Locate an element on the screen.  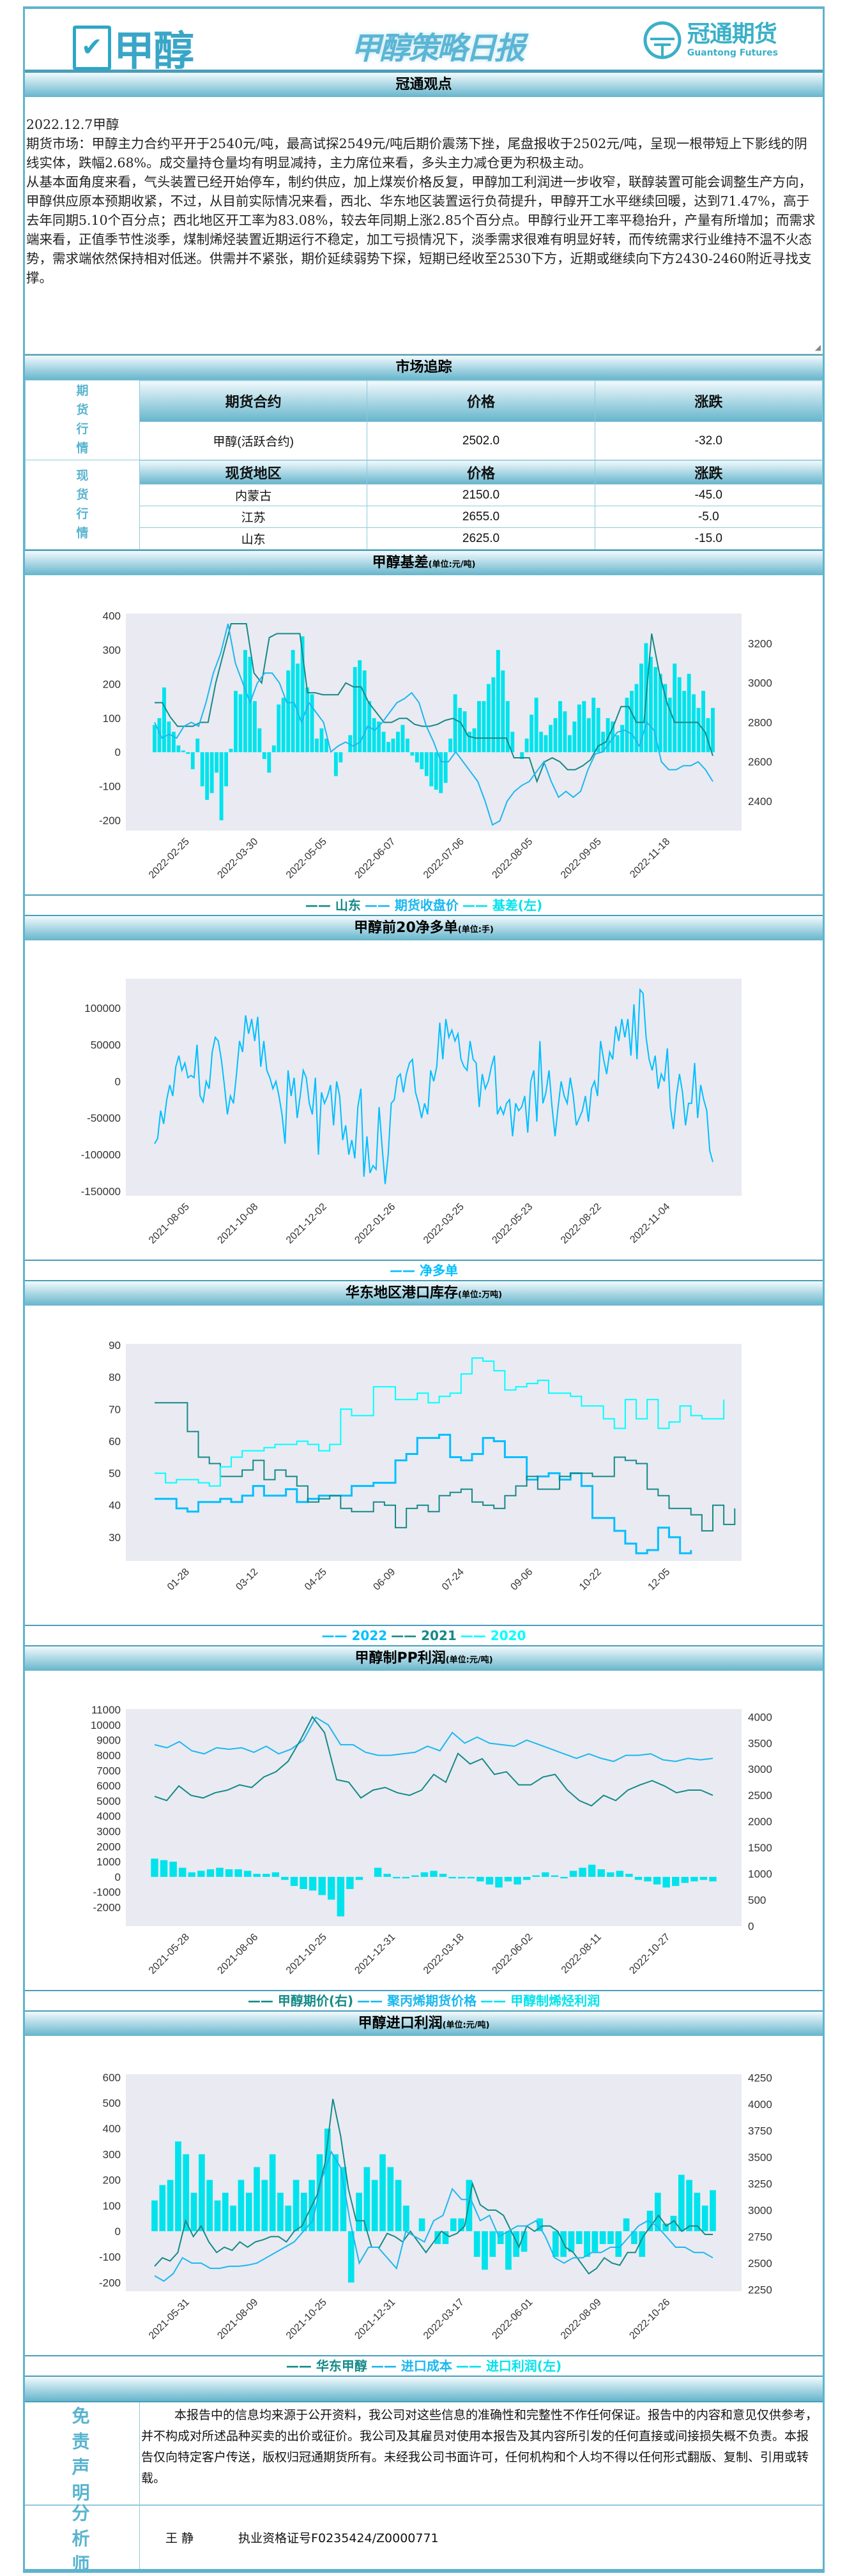
y-tick-right: 2250 is located at coordinates (760, 2290).